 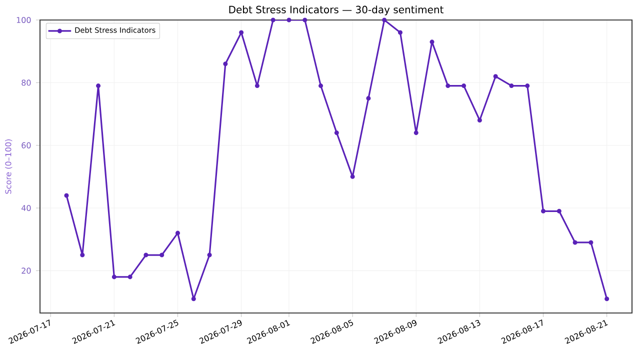 What do you see at coordinates (26, 271) in the screenshot?
I see `y-tick-label: 20` at bounding box center [26, 271].